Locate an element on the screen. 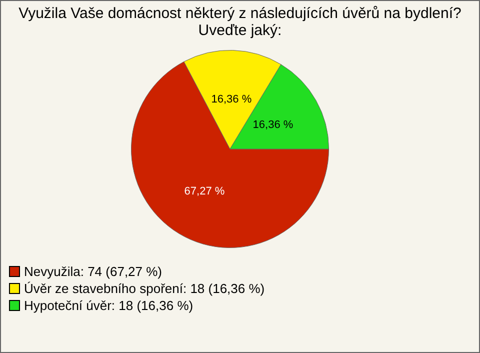 The width and height of the screenshot is (480, 353). legend-label: Hypoteční úvěr: 18 (16,36 %) is located at coordinates (109, 305).